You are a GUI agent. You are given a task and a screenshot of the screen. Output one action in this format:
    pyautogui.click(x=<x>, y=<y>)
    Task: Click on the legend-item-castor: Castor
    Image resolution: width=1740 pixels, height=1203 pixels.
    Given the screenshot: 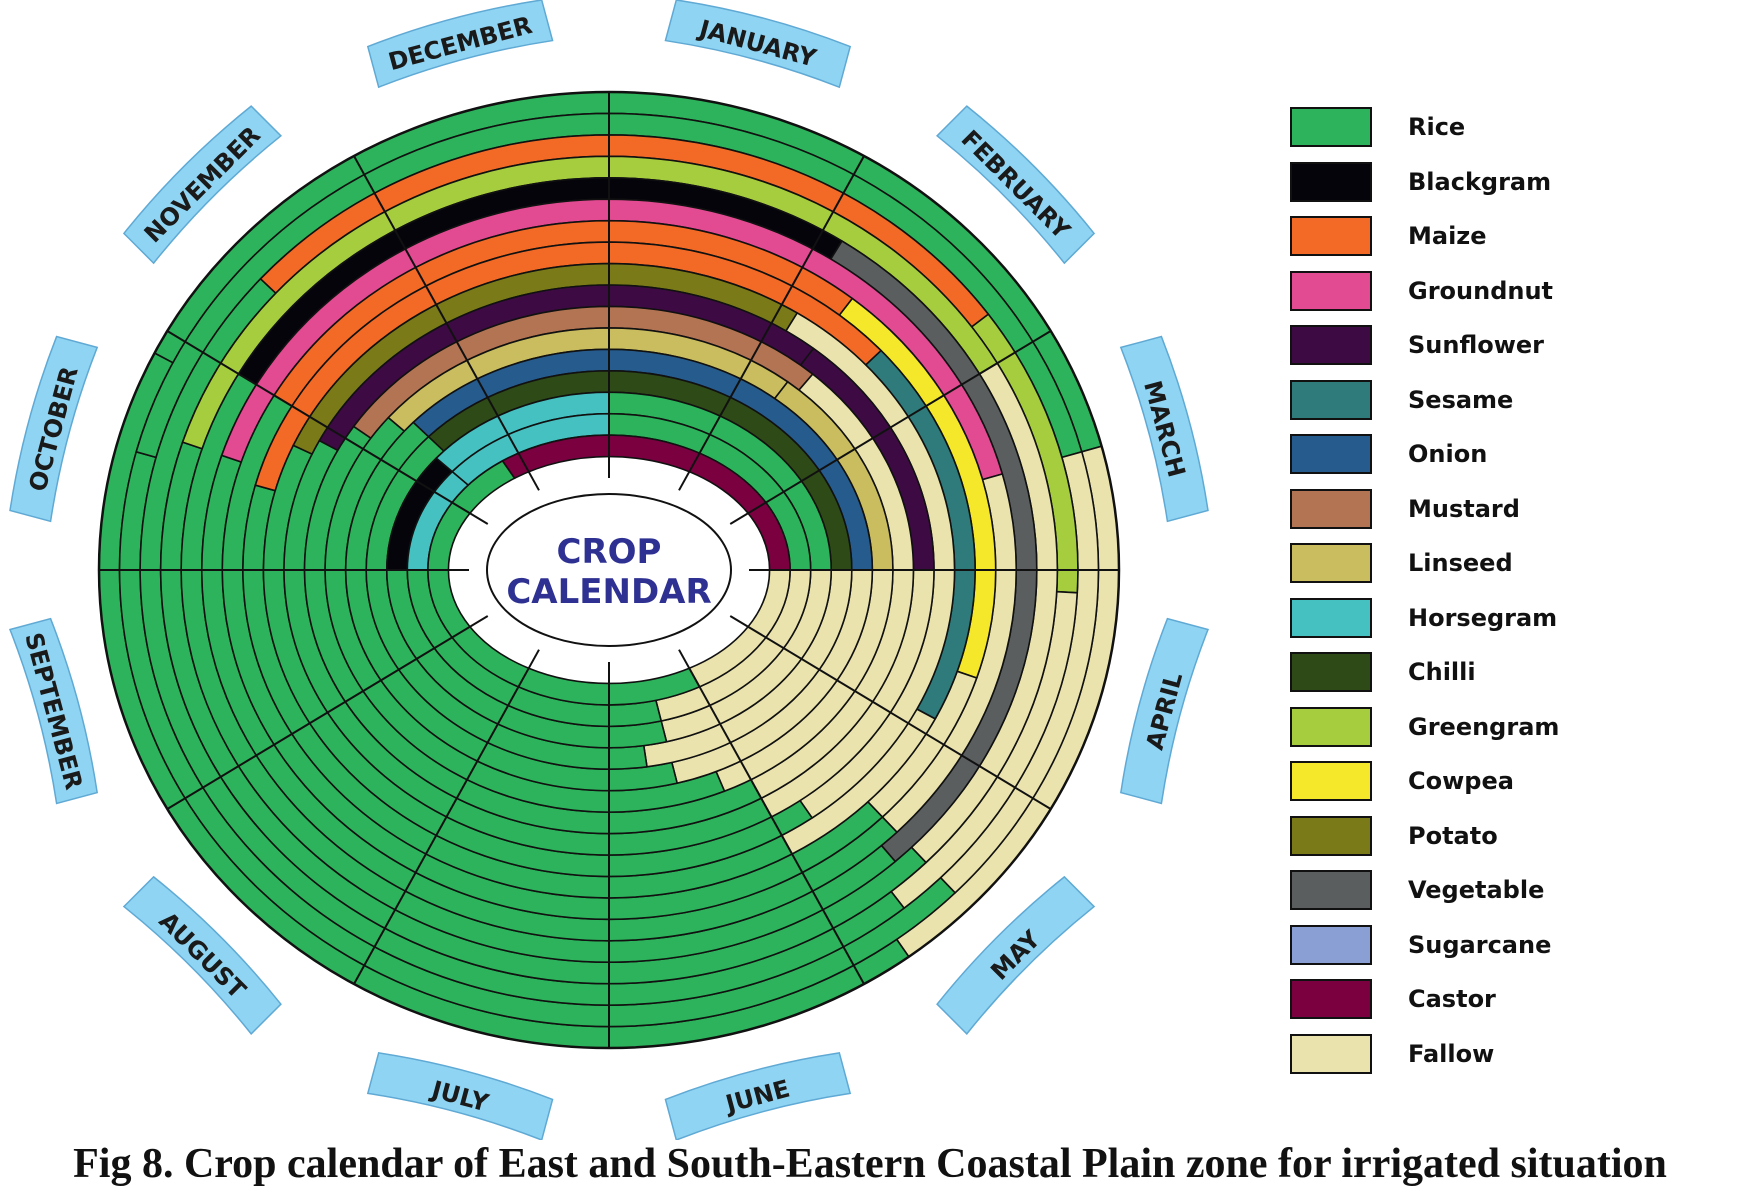 What is the action you would take?
    pyautogui.click(x=1393, y=999)
    